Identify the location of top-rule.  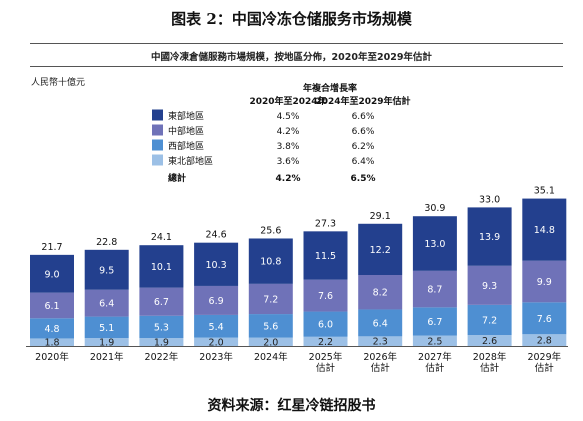
(296, 43).